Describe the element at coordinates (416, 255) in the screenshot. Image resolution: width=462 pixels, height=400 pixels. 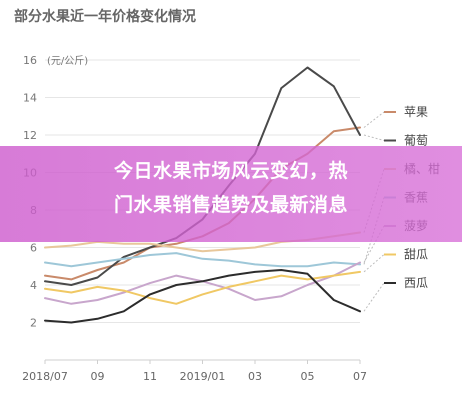
I see `legend-label: 甜瓜` at that location.